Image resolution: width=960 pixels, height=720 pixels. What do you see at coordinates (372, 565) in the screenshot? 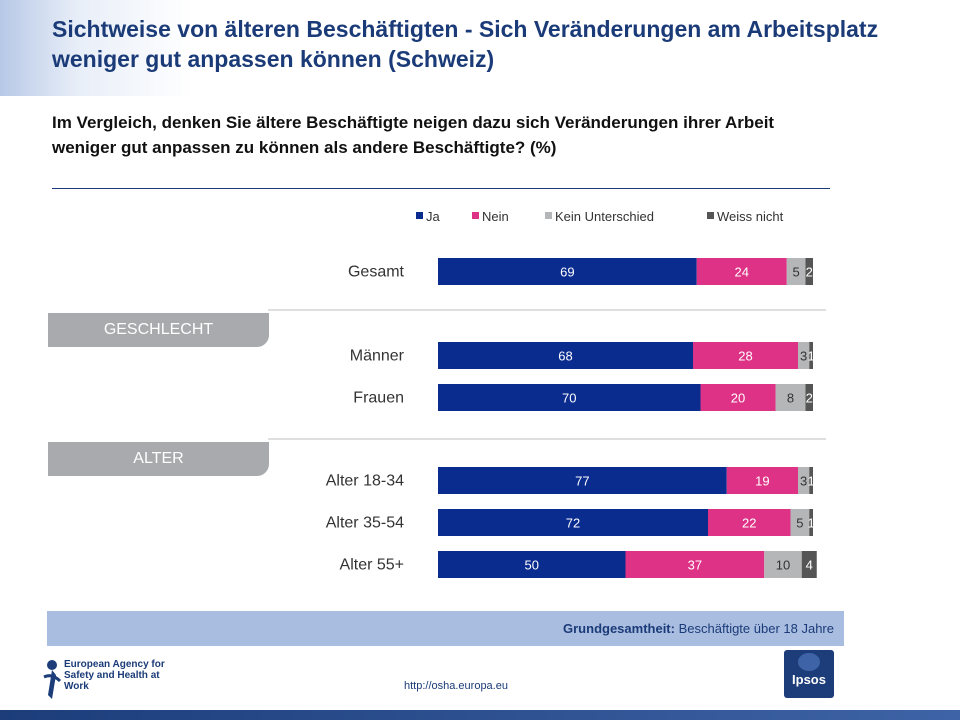
I see `category-label: Alter 55+` at bounding box center [372, 565].